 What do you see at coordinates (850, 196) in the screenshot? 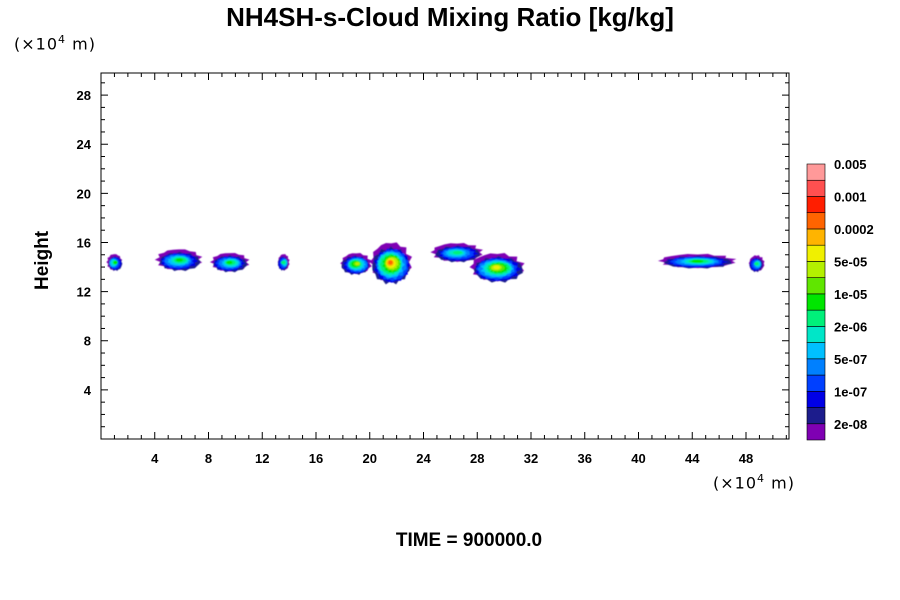
I see `colorbar-label: 0.001` at bounding box center [850, 196].